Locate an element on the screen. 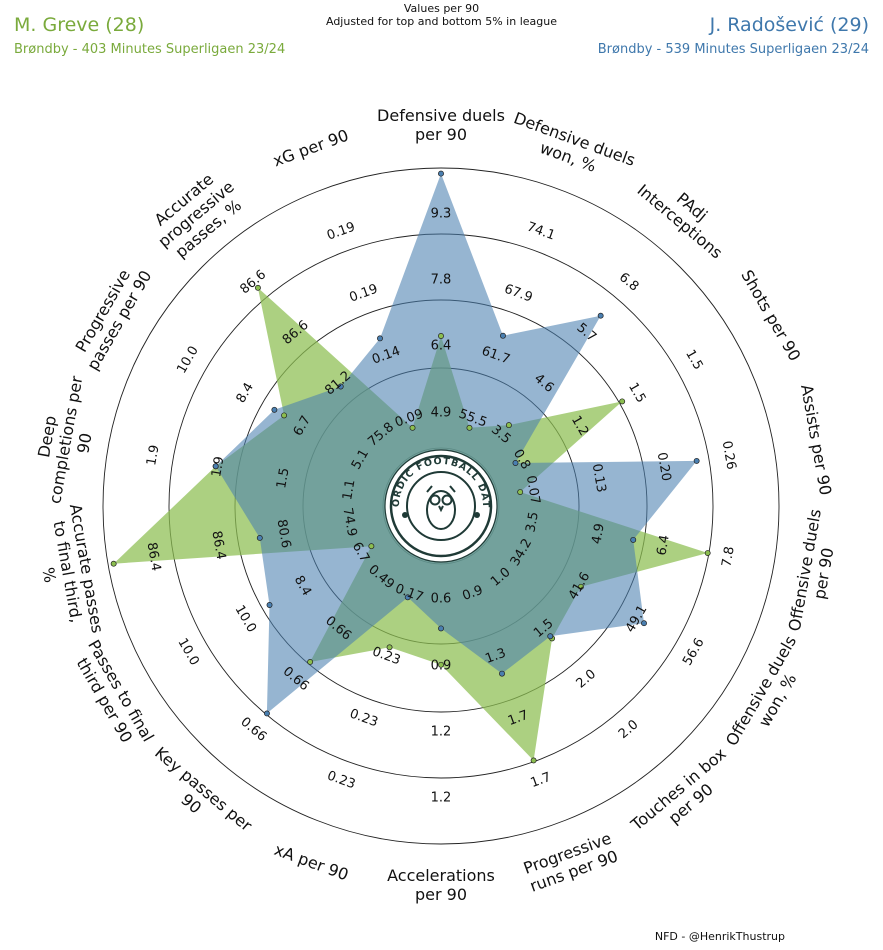 The height and width of the screenshot is (950, 883). axis-label-0-line-0: Defensive duels is located at coordinates (441, 115).